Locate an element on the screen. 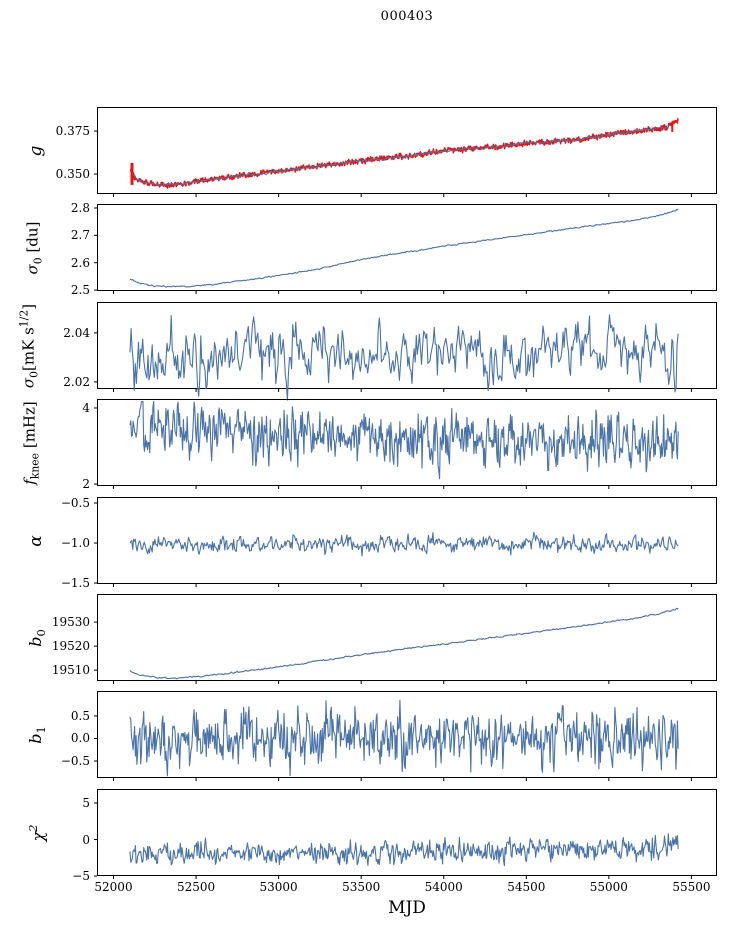 This screenshot has width=729, height=944. panel-fknee is located at coordinates (405, 444).